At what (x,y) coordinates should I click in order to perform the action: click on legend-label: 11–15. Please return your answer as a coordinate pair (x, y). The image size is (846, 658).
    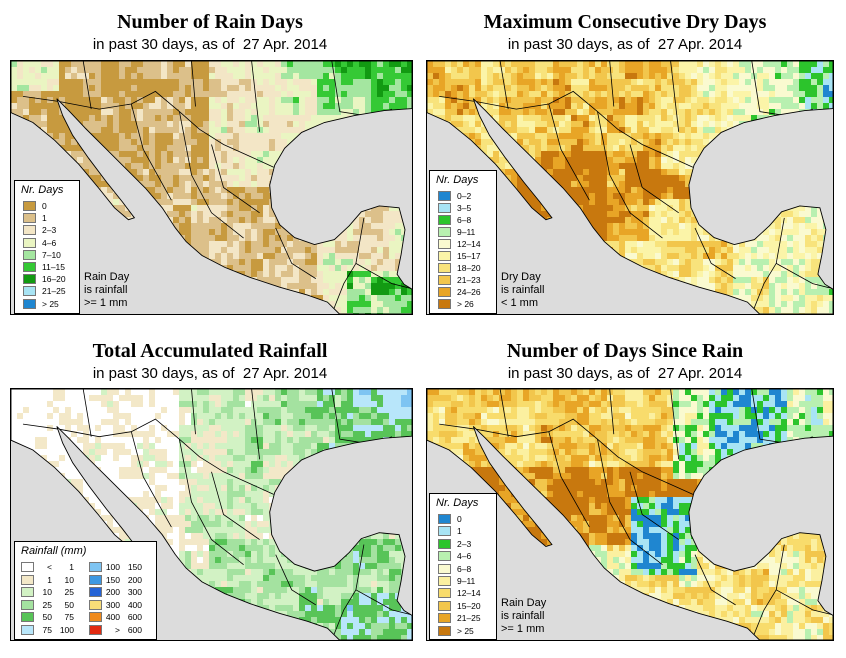
    Looking at the image, I should click on (54, 267).